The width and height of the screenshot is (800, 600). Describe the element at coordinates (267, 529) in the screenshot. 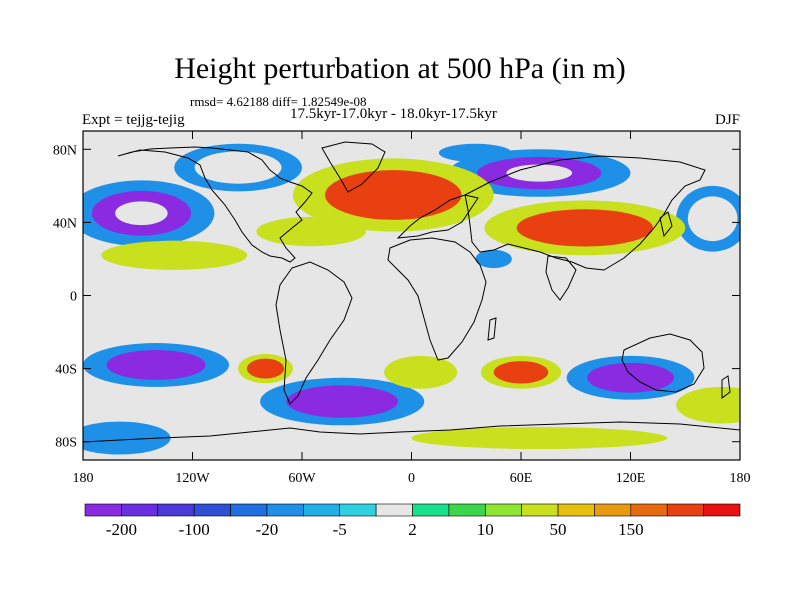

I see `colorbar-label: -20` at that location.